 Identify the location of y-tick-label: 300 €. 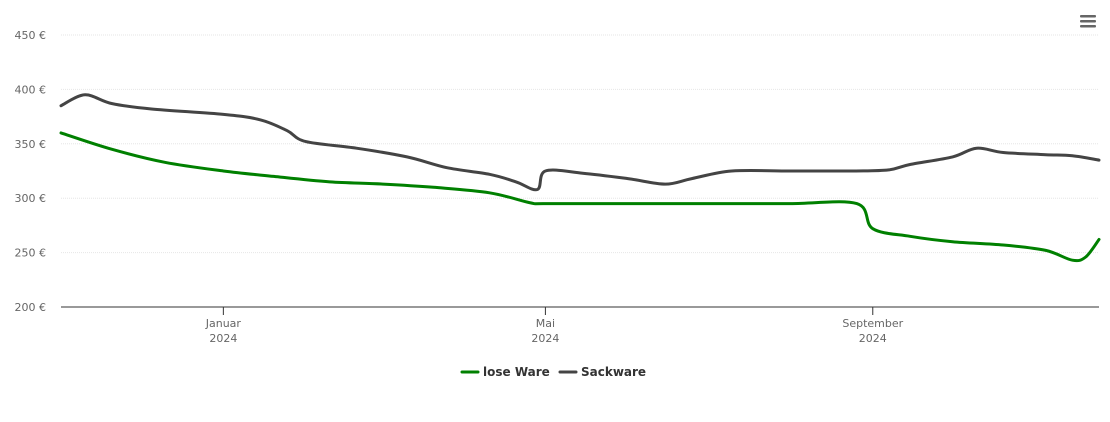
(31, 198).